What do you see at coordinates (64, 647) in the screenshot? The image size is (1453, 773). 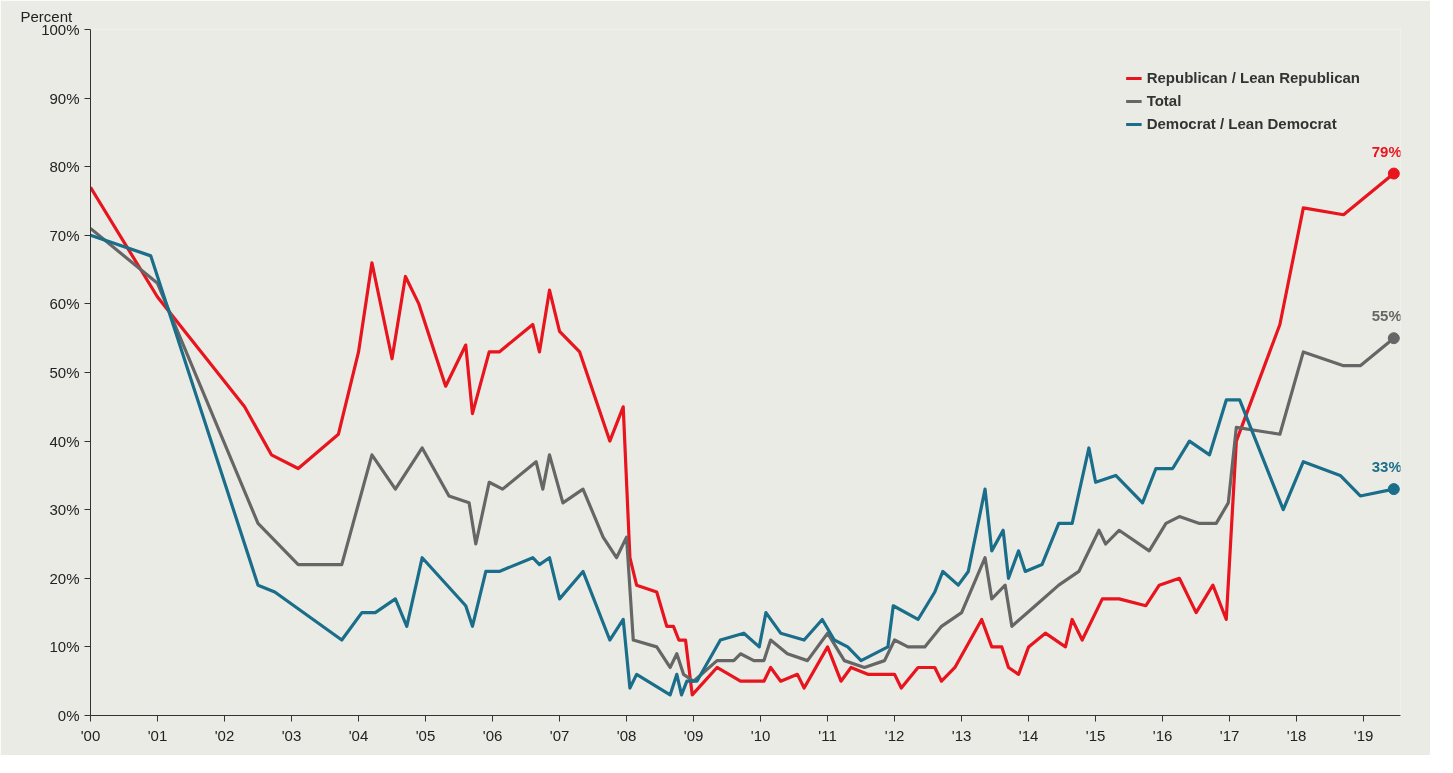 I see `y-tick-label: 10%` at bounding box center [64, 647].